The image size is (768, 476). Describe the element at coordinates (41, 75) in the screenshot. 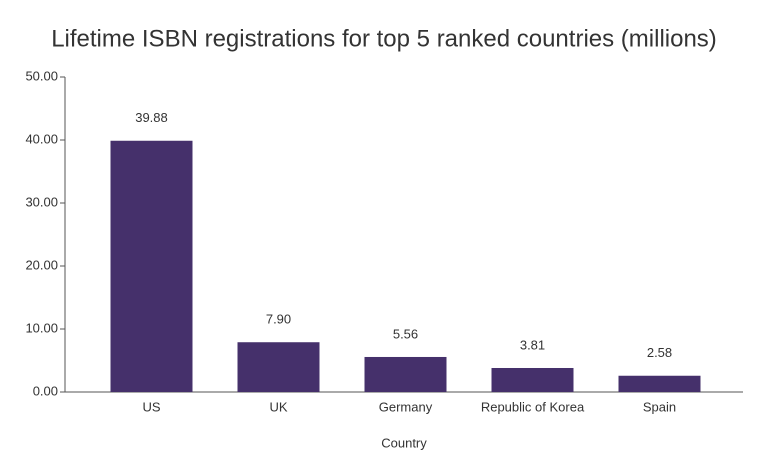

I see `y-tick-label: 50.00` at that location.